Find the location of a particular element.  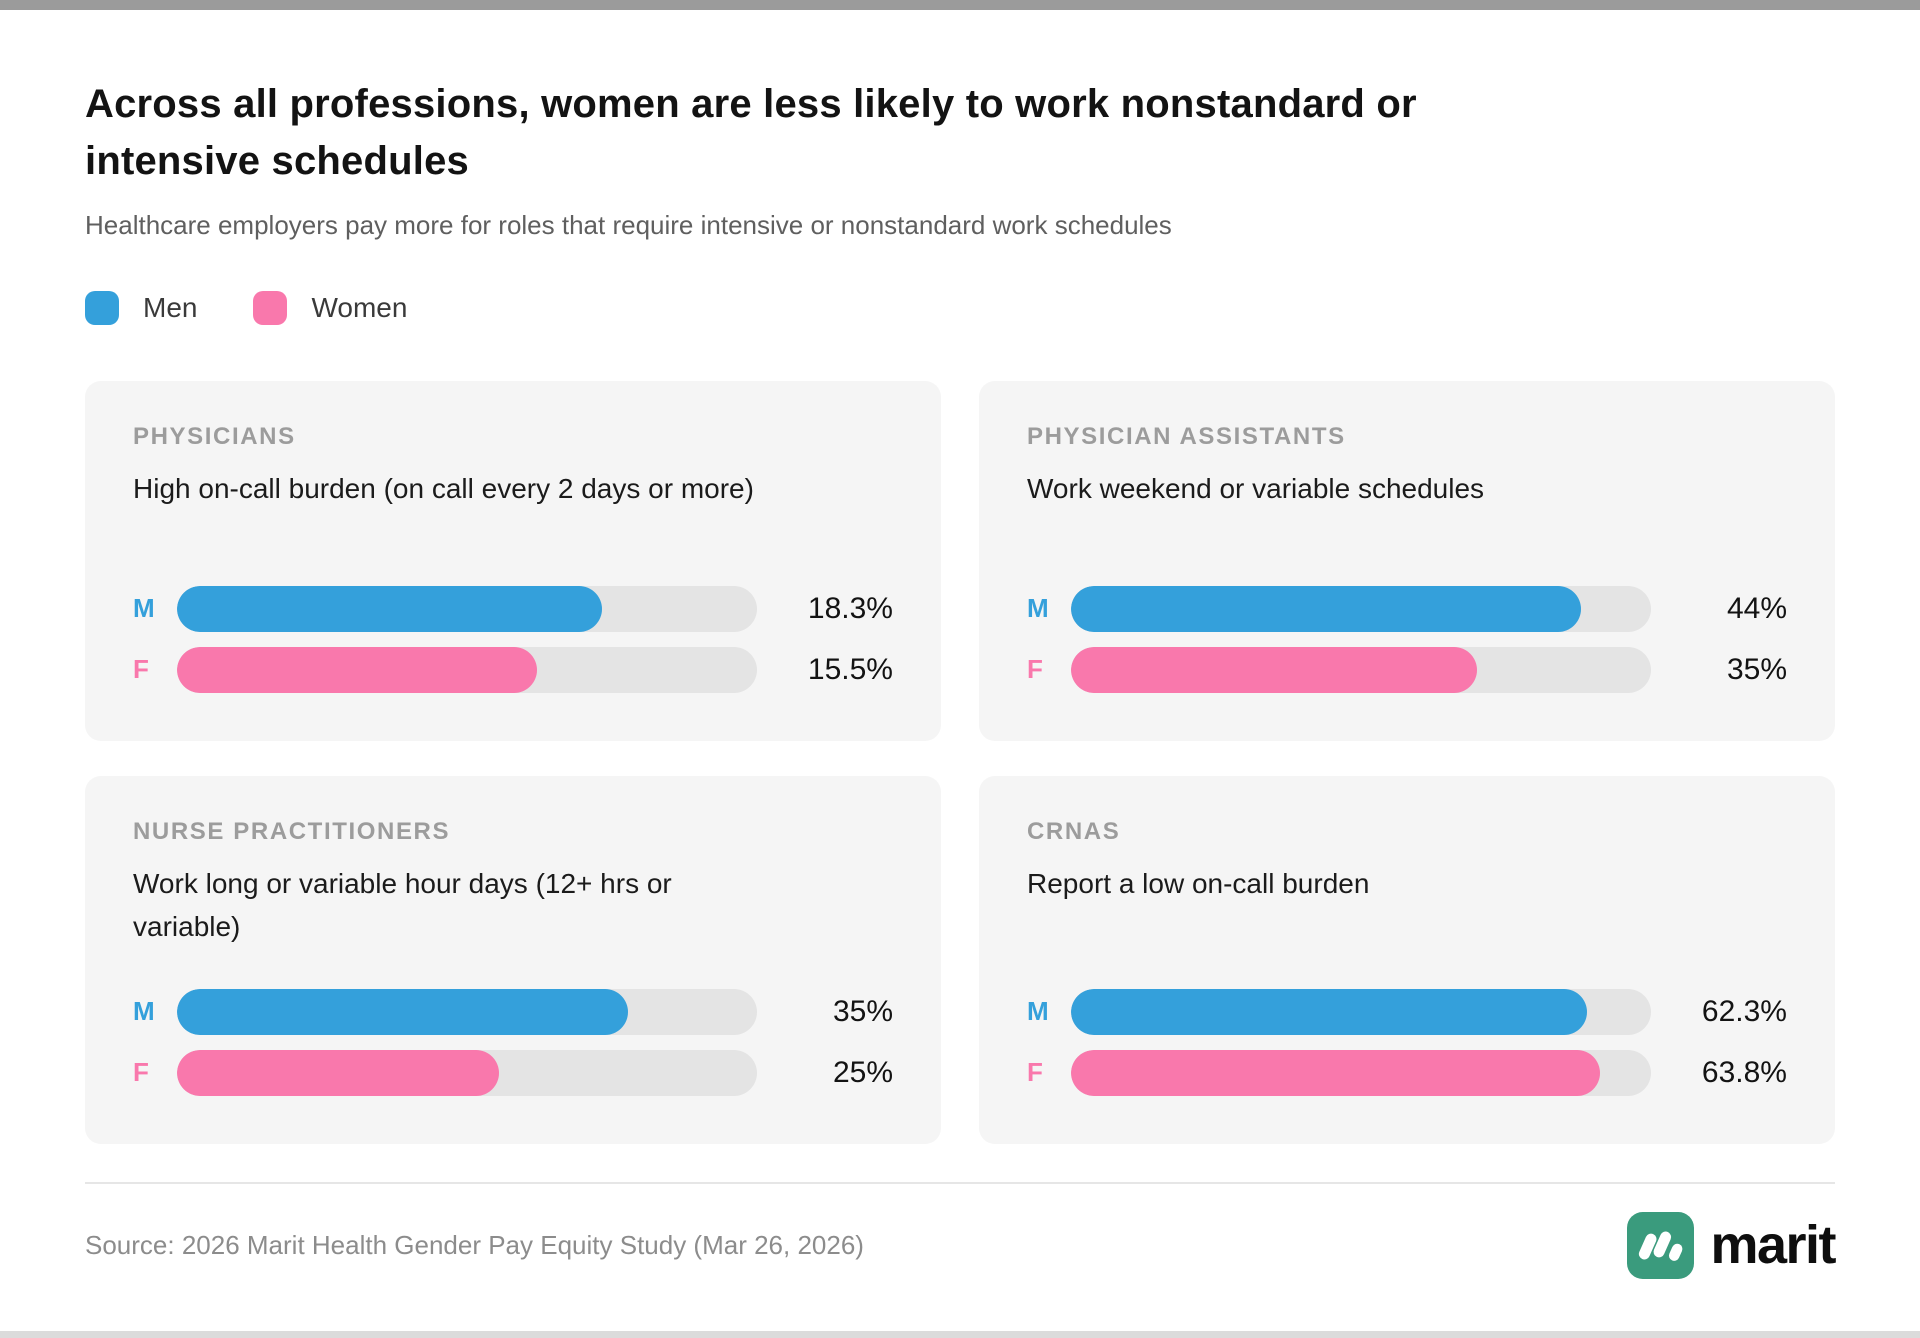

bottom-page-edge is located at coordinates (960, 1334).